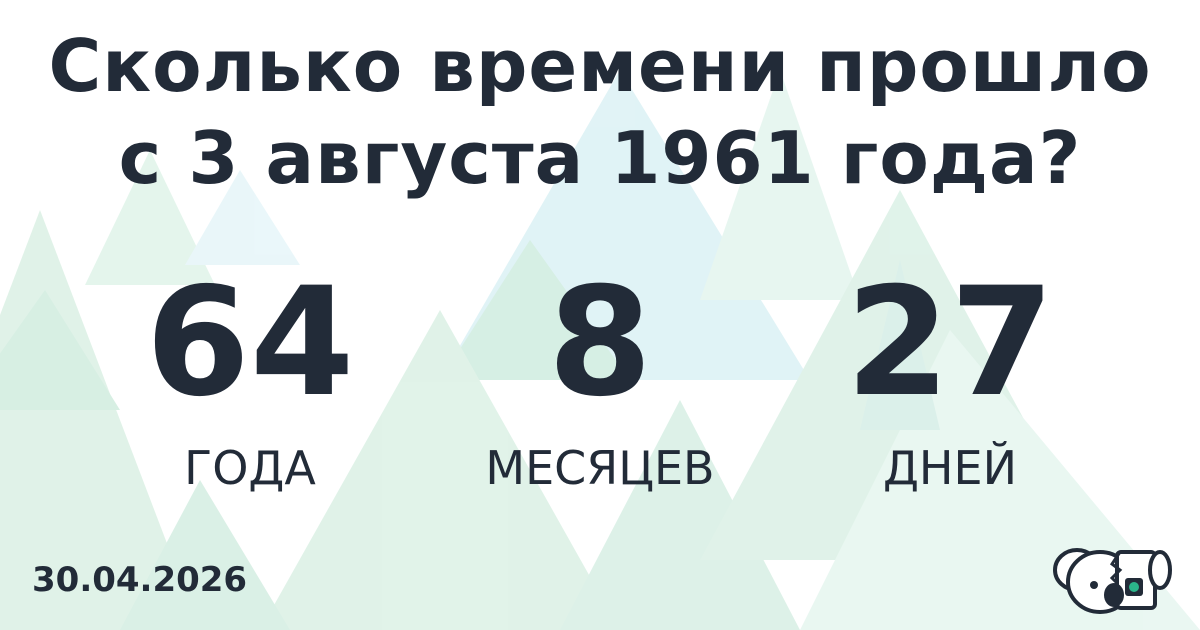 This screenshot has height=630, width=1200. I want to click on months-value: 8, so click(600, 343).